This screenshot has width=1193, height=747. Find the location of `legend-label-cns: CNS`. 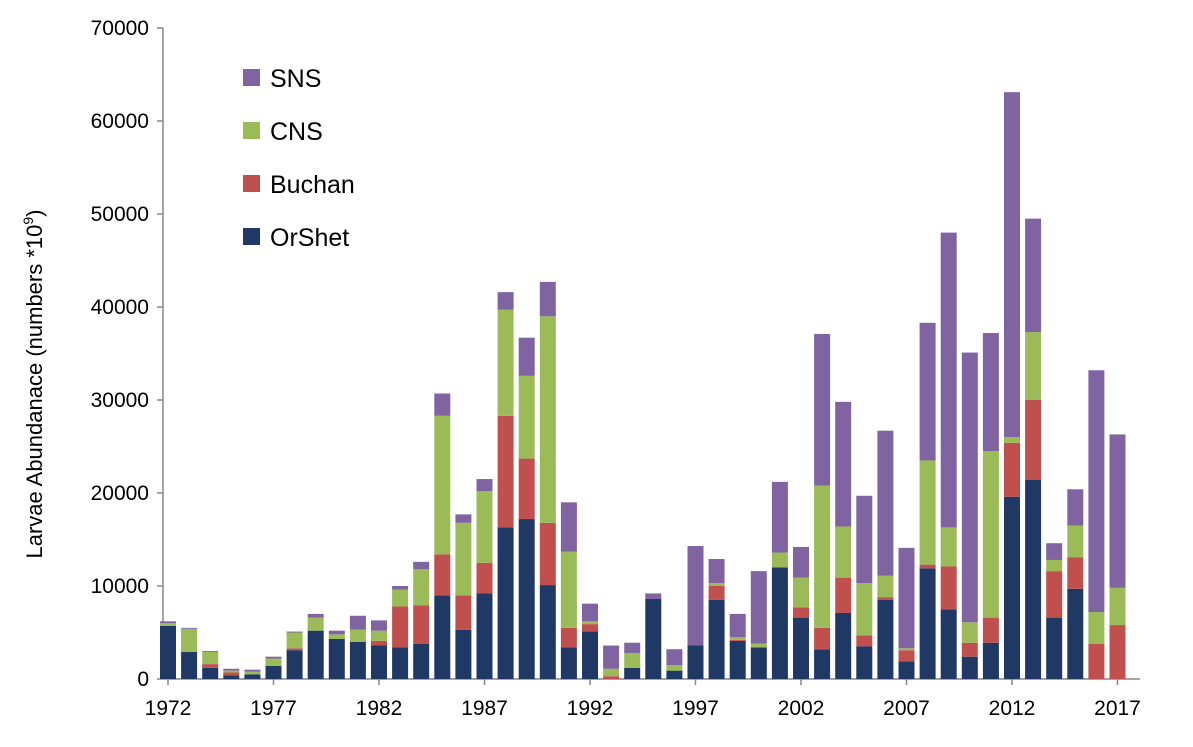

legend-label-cns: CNS is located at coordinates (296, 132).